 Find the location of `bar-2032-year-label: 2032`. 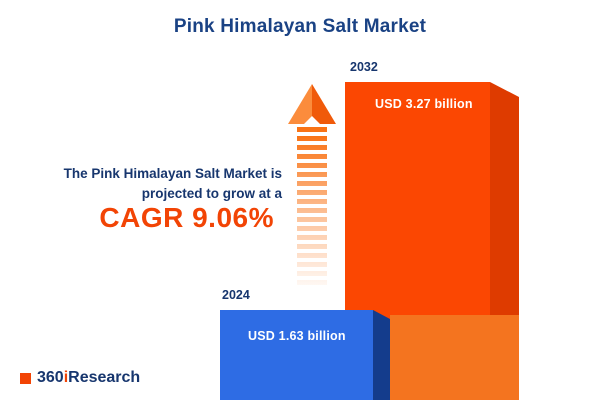

bar-2032-year-label: 2032 is located at coordinates (364, 67).